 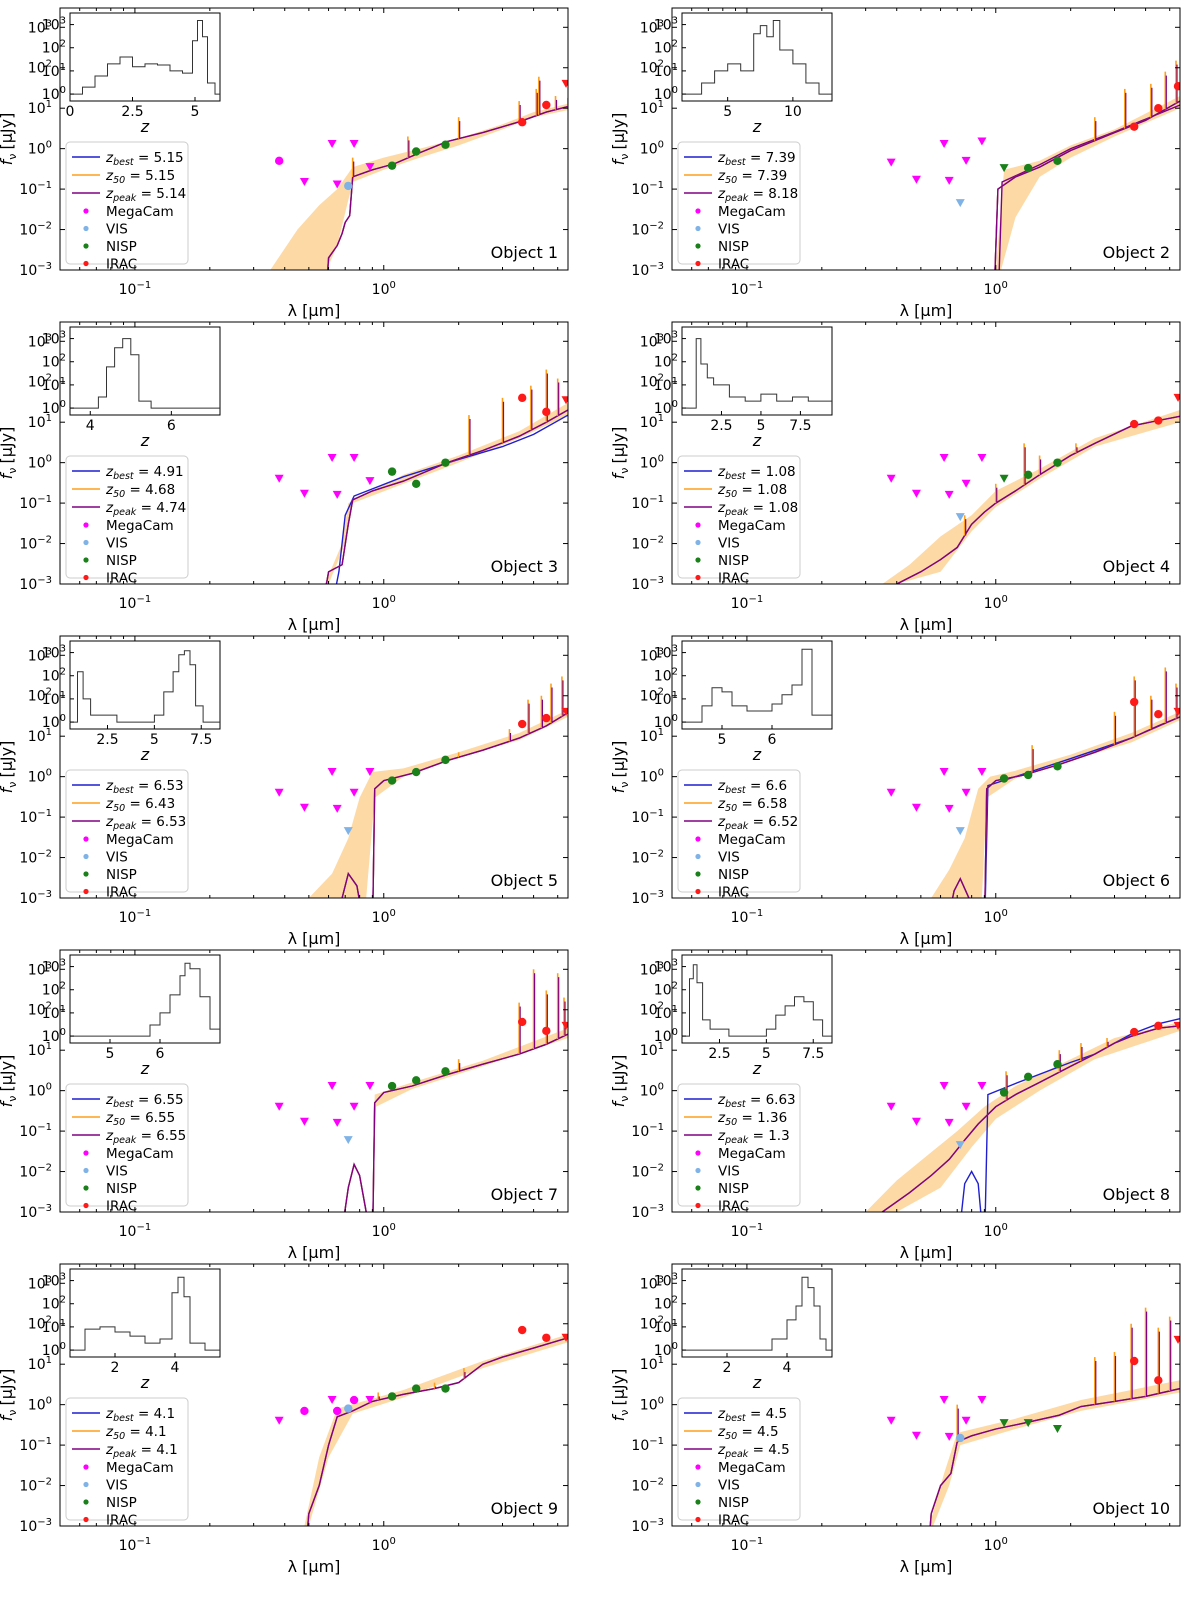 What do you see at coordinates (1134, 702) in the screenshot?
I see `photometry-point-irac` at bounding box center [1134, 702].